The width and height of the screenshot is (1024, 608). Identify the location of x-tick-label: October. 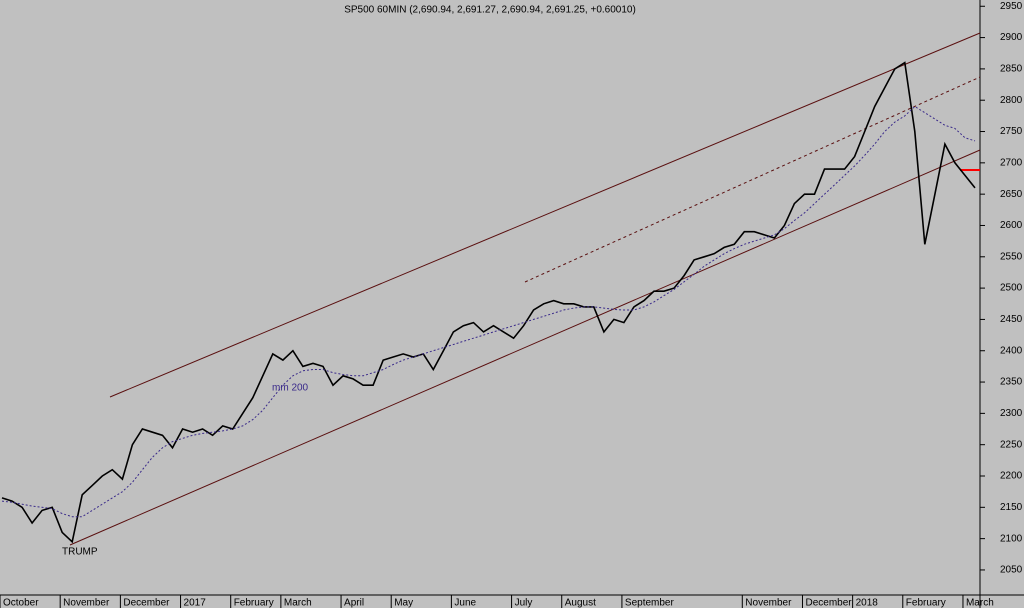
(21, 603).